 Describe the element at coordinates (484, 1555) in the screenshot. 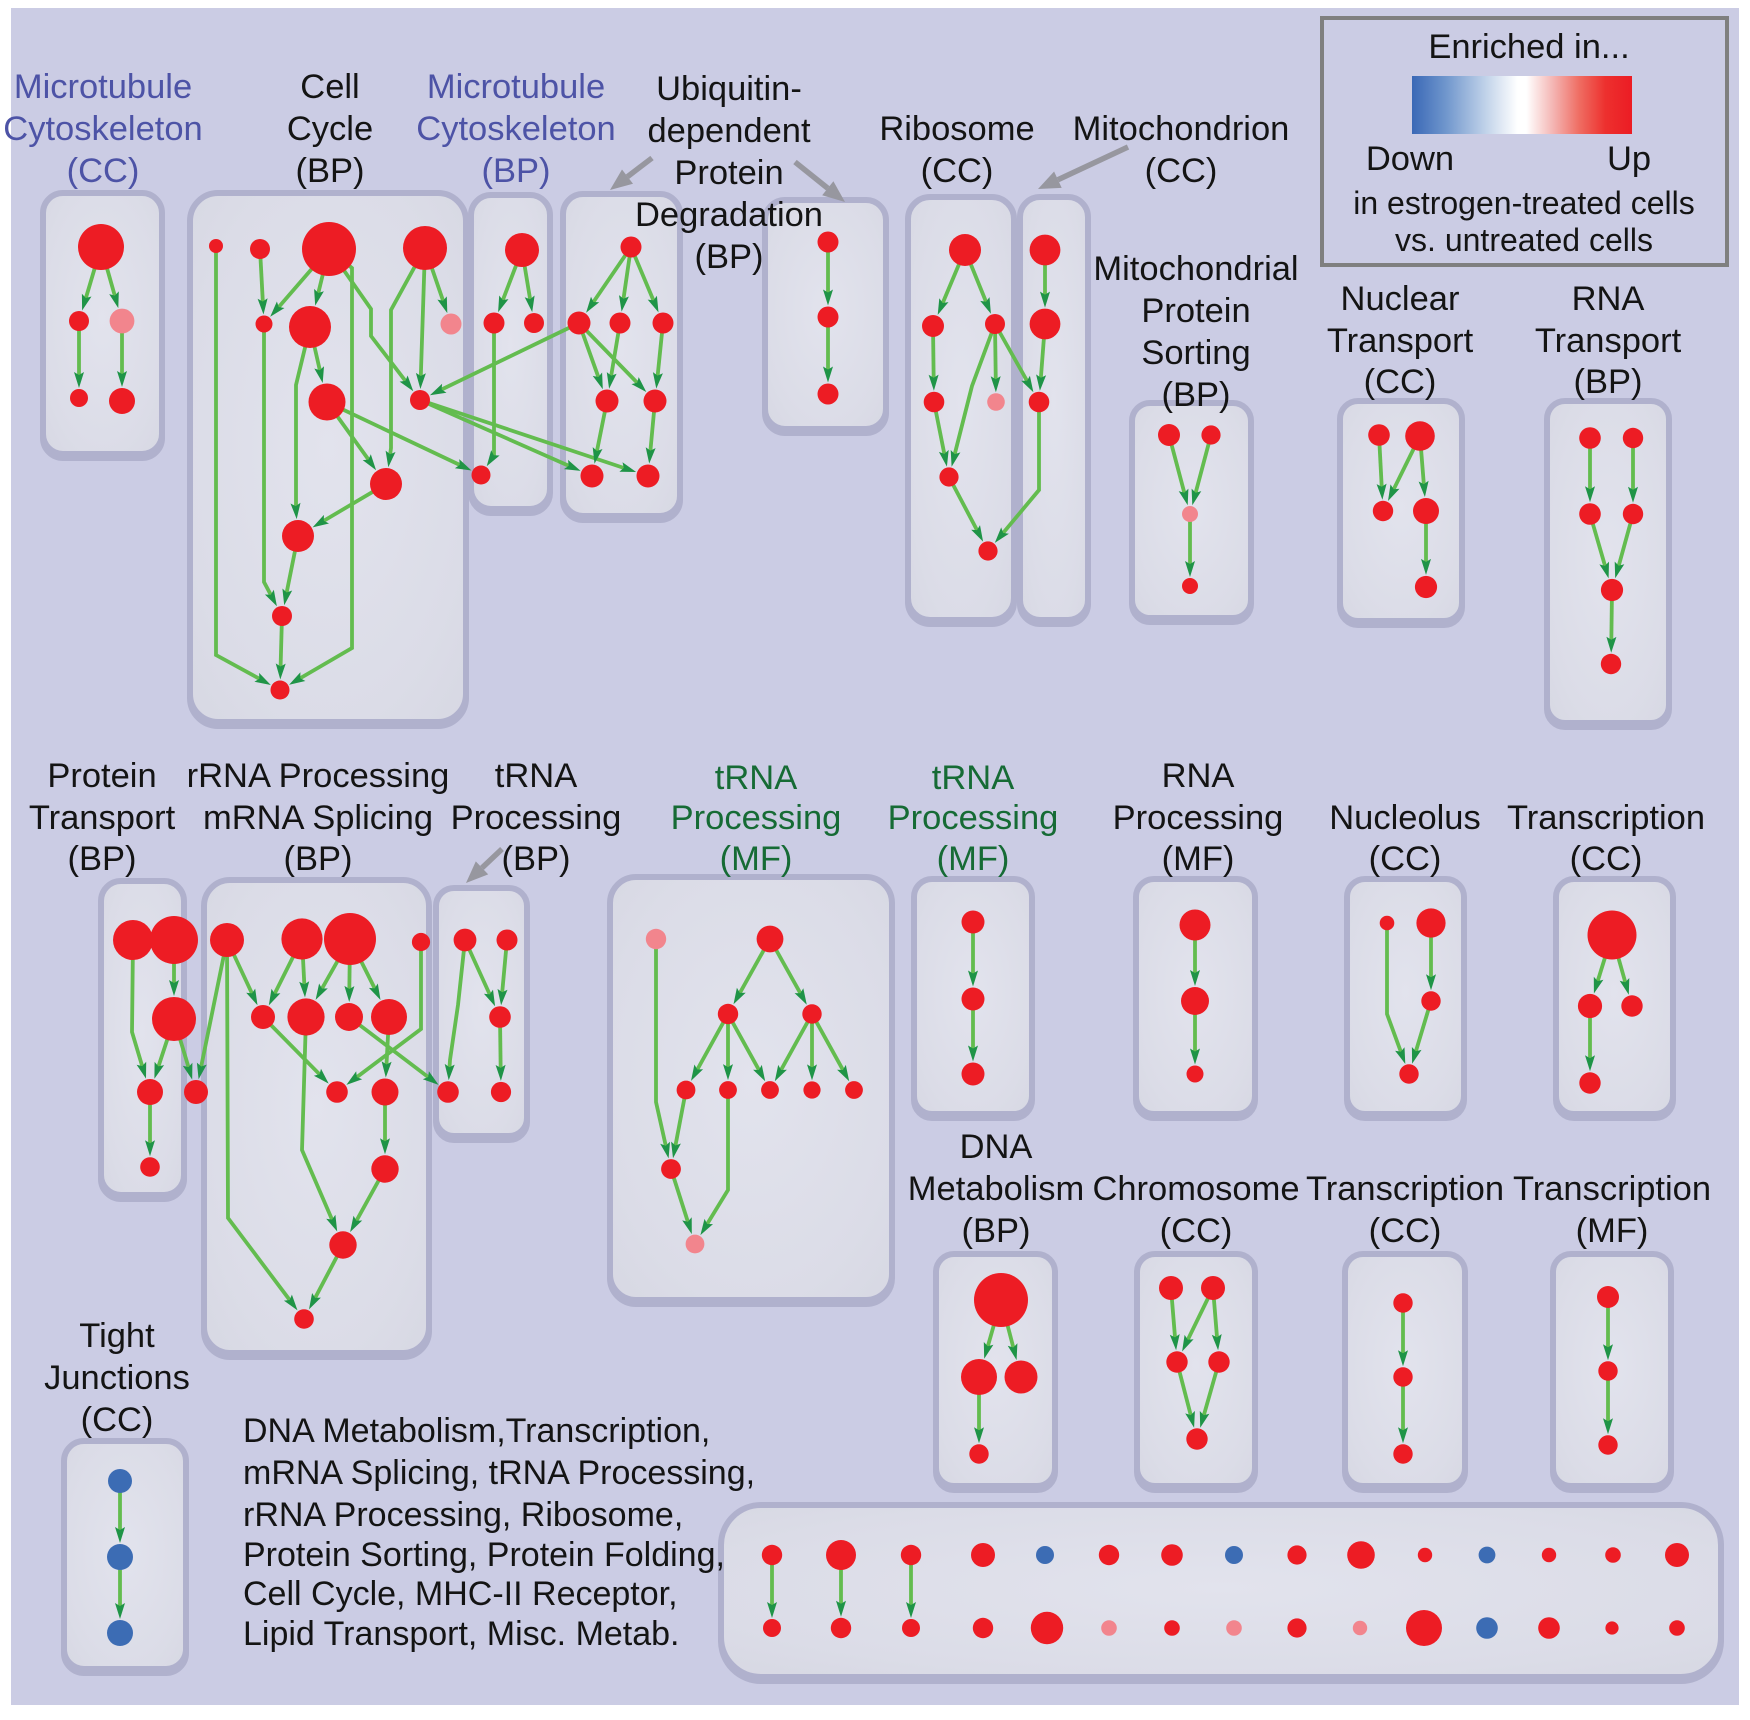

I see `svg-text:Protein Sorting, Protein Foldi: Protein Sorting, Protein Folding,` at that location.